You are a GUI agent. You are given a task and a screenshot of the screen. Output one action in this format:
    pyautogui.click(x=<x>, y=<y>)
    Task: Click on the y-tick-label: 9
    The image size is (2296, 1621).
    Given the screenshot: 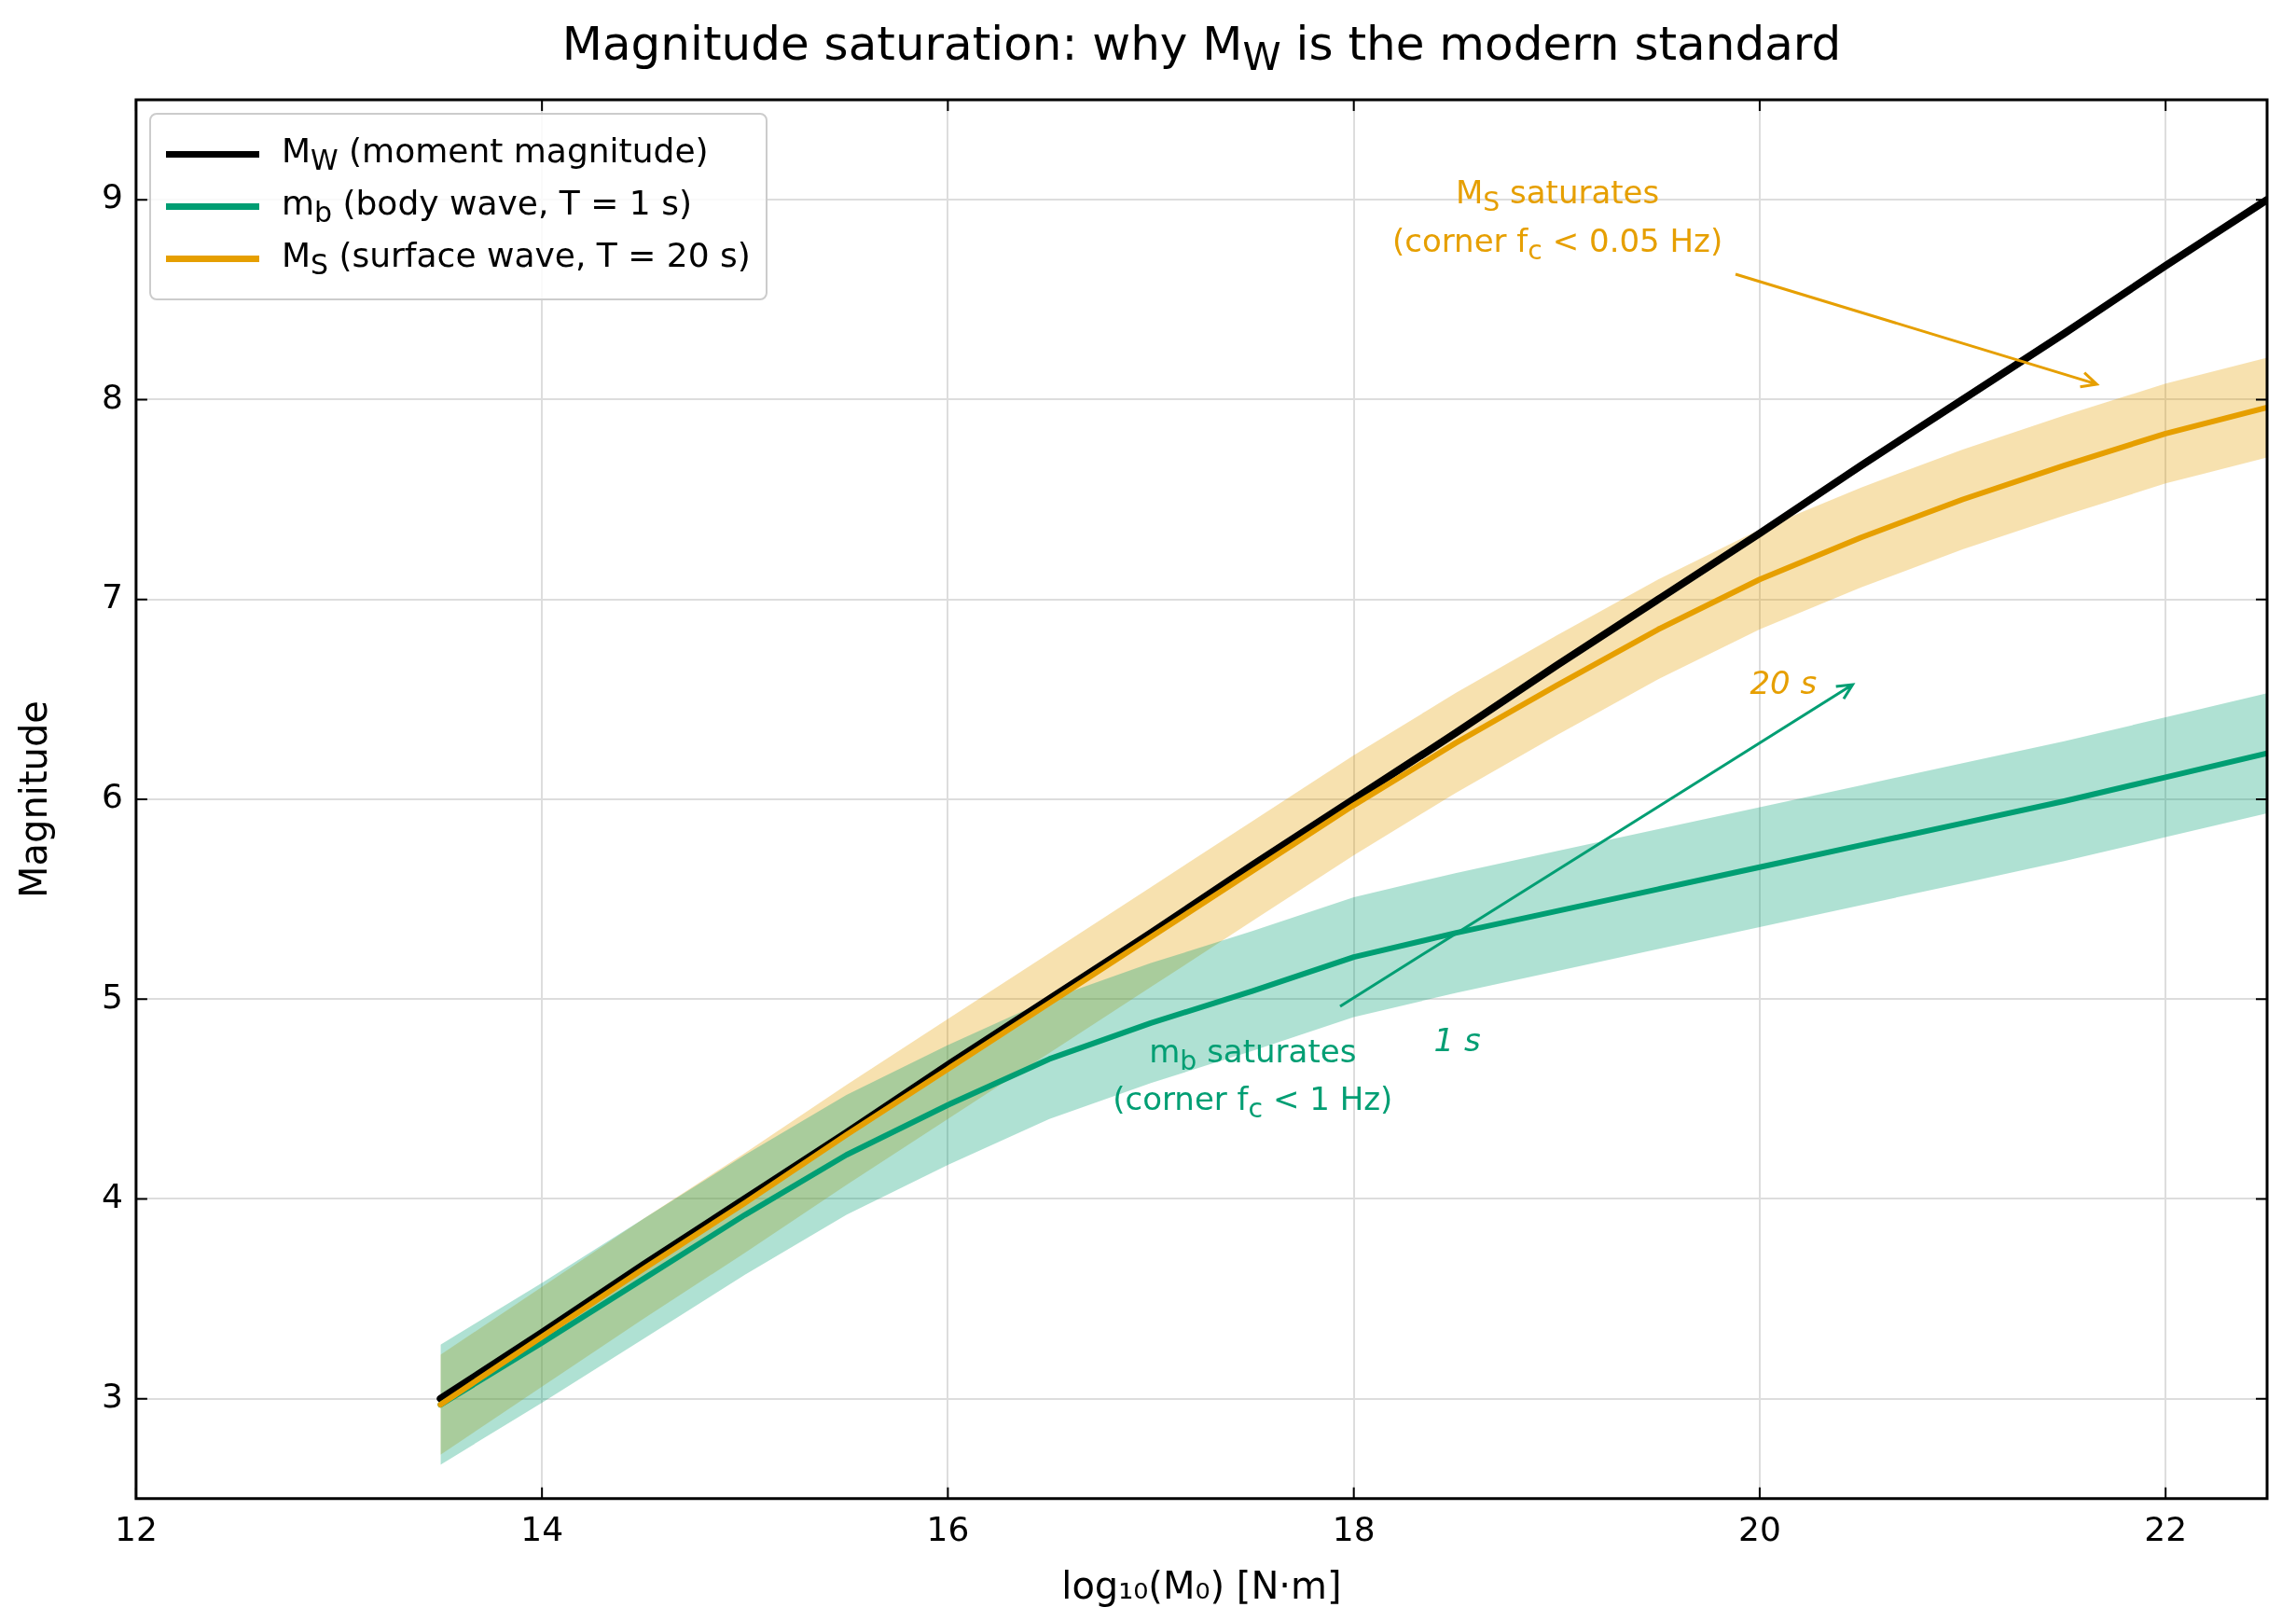 What is the action you would take?
    pyautogui.click(x=112, y=196)
    